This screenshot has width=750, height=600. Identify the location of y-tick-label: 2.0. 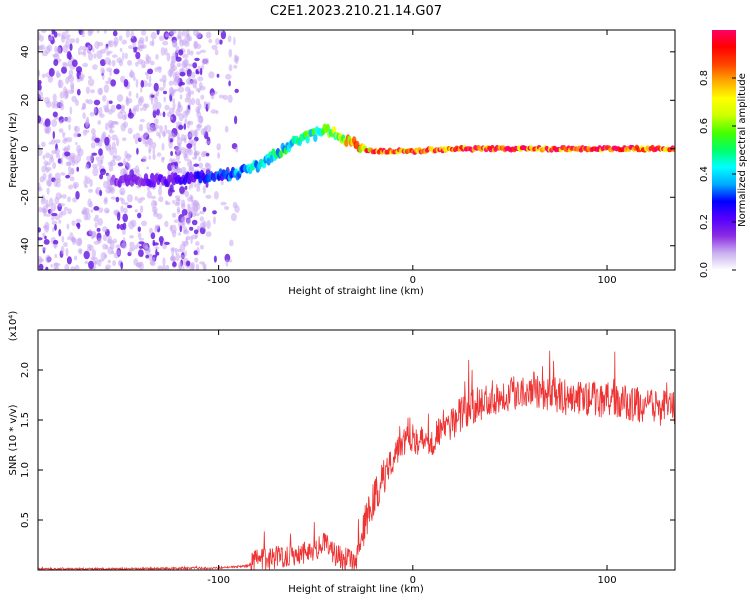
(25, 370).